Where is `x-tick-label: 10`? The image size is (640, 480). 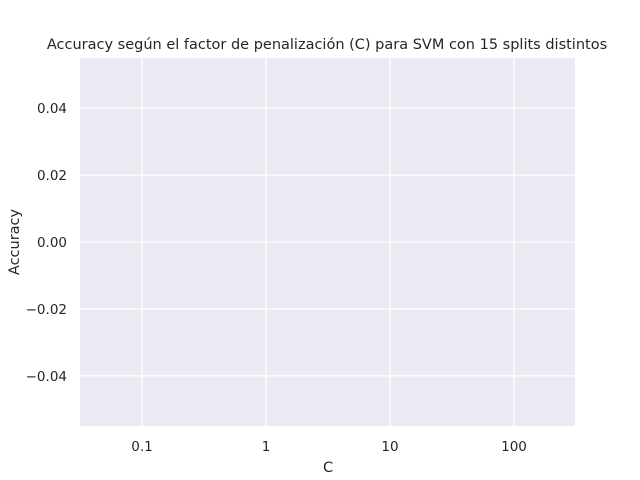
x-tick-label: 10 is located at coordinates (389, 447).